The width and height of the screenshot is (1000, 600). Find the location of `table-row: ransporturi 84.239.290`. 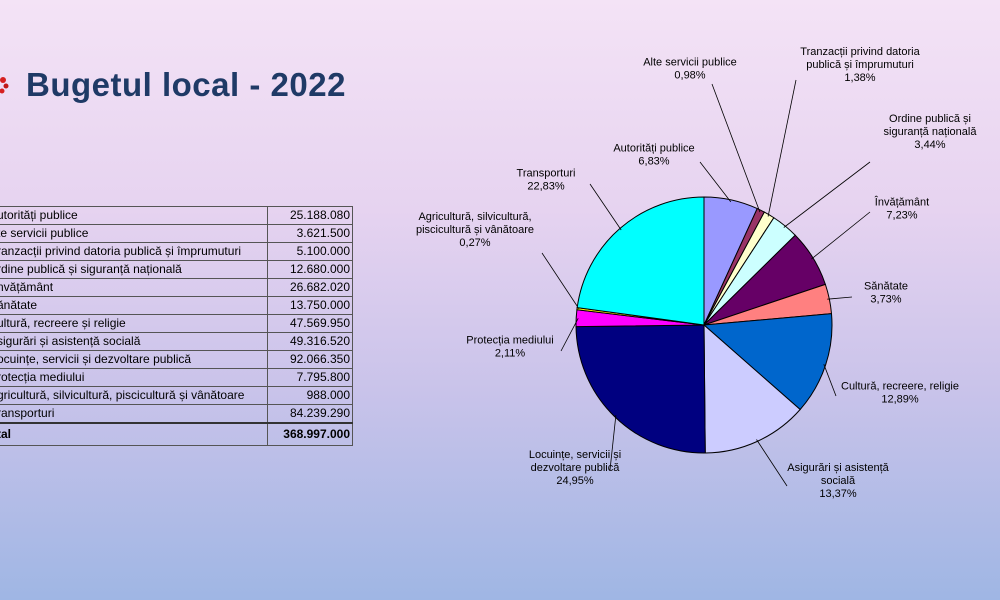

table-row: ransporturi 84.239.290 is located at coordinates (176, 414).